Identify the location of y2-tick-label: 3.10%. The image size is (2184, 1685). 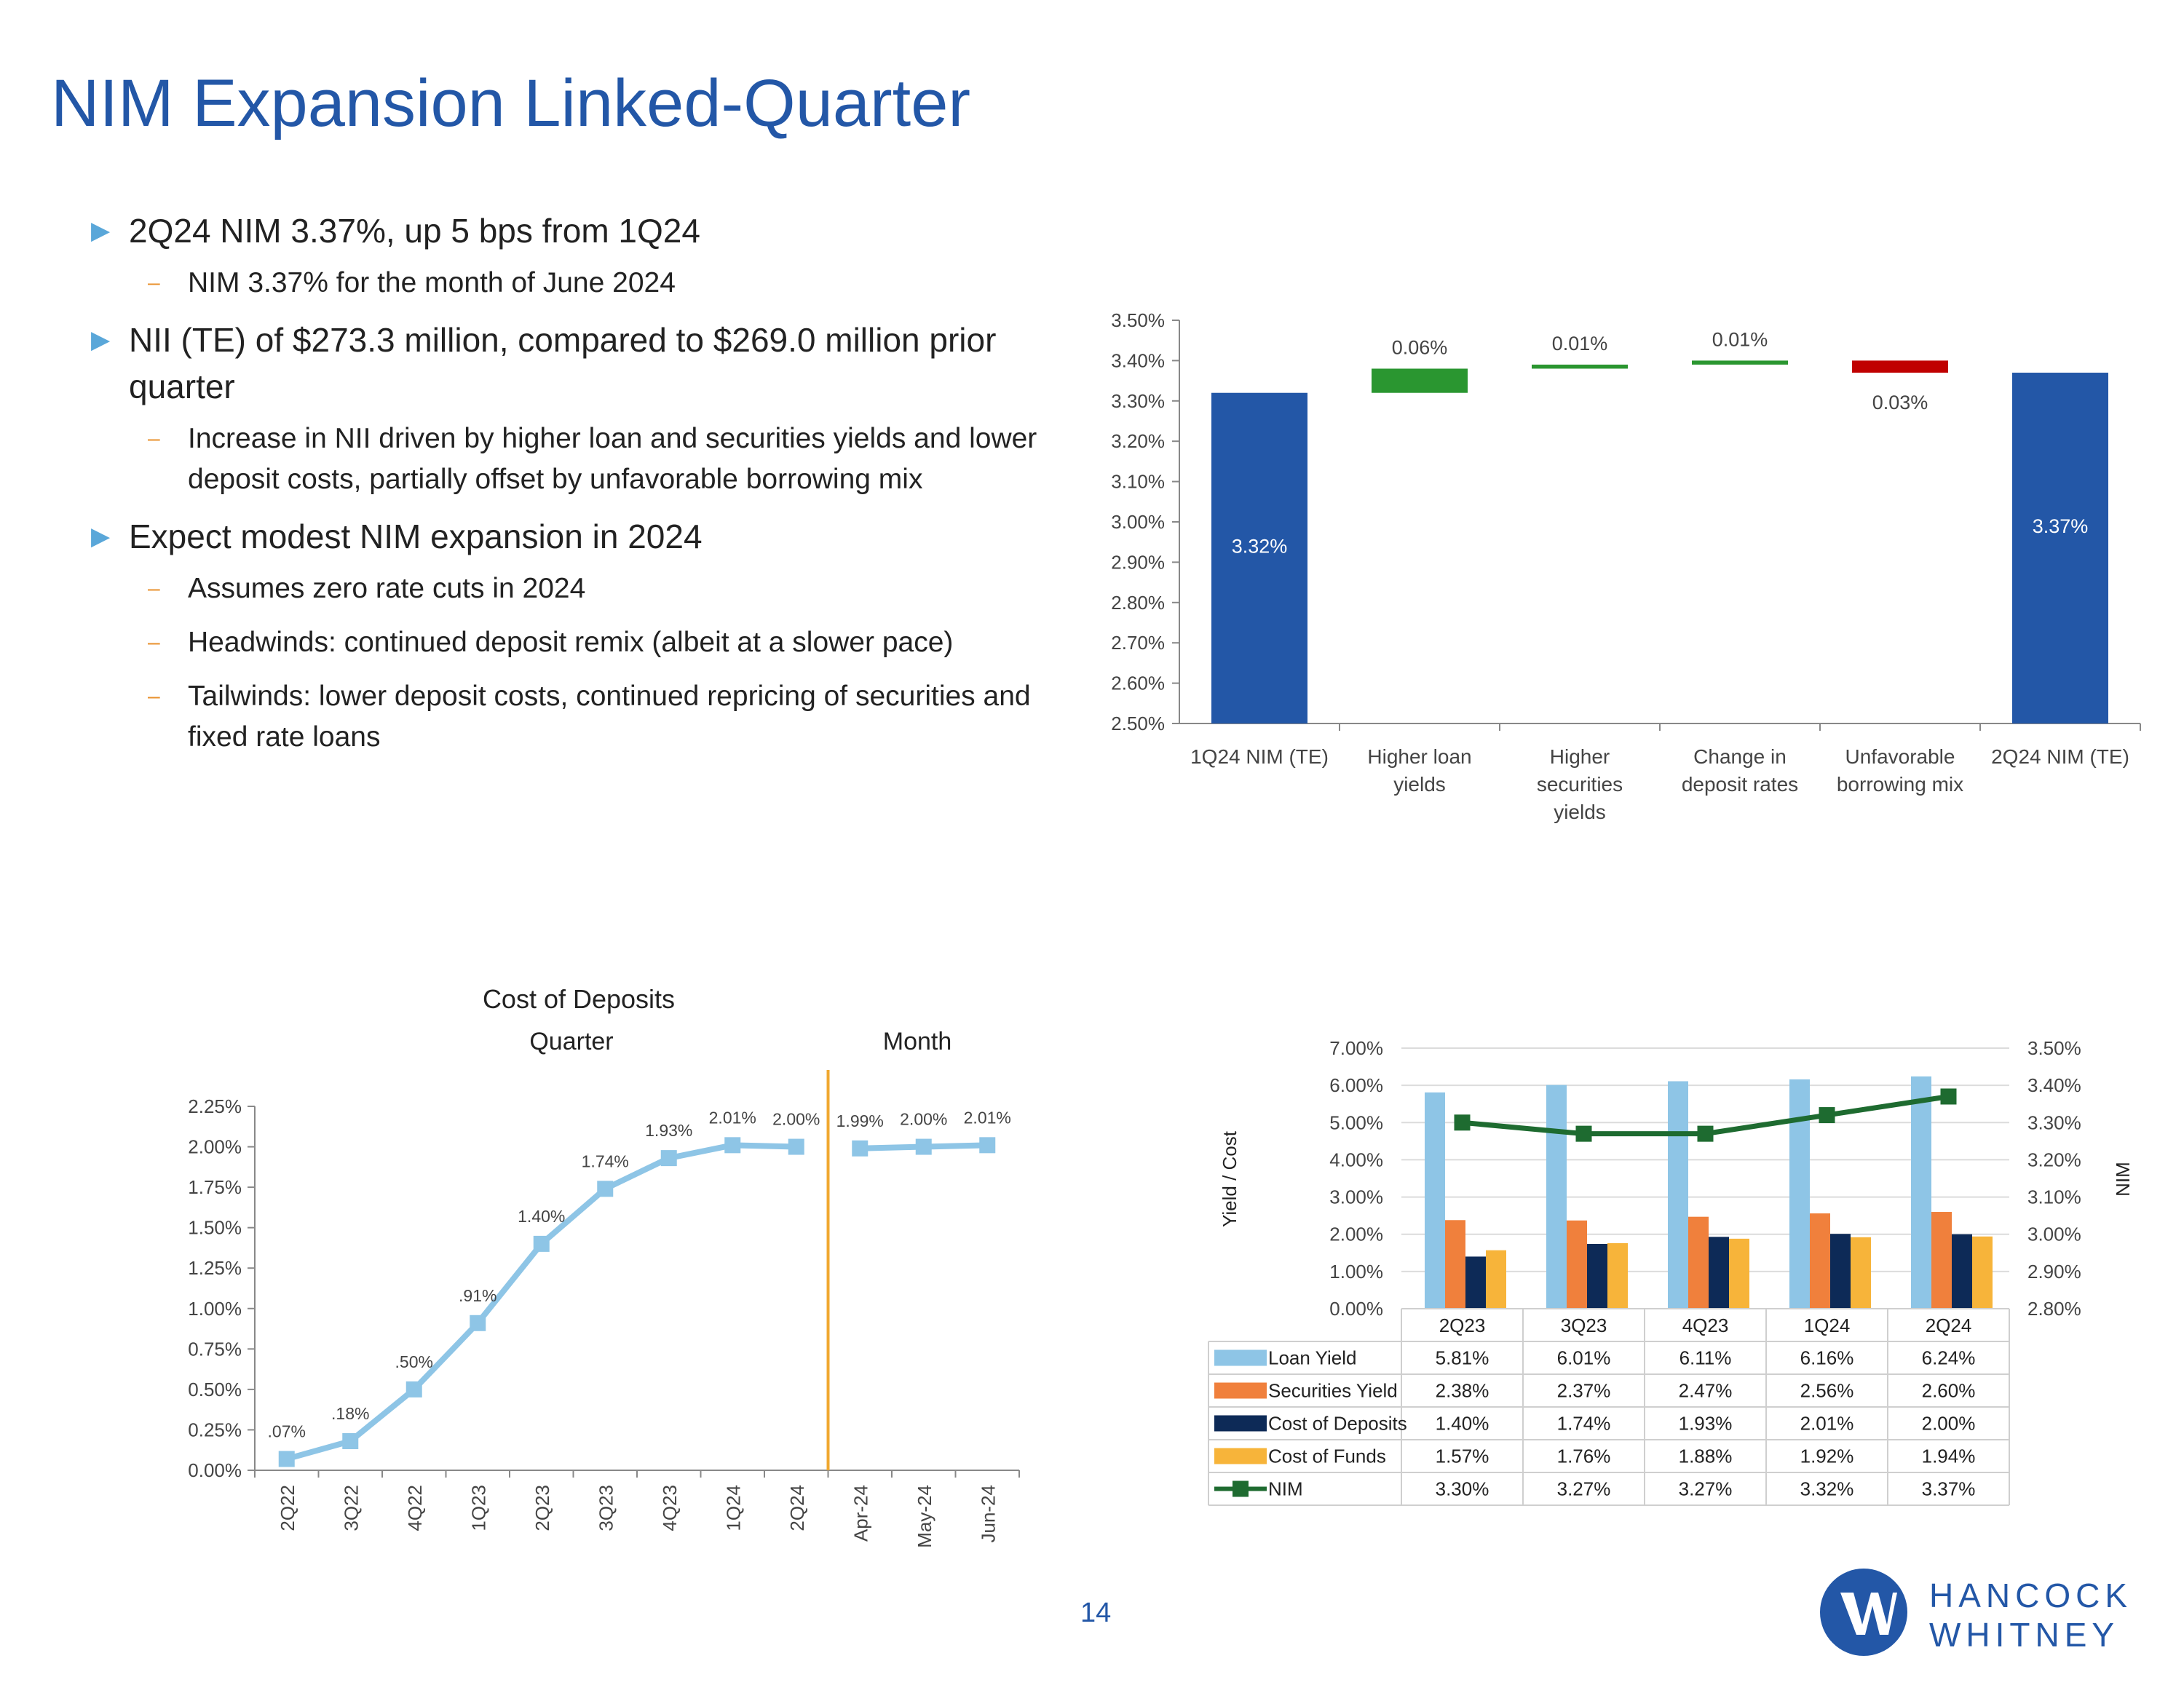
(2054, 1197).